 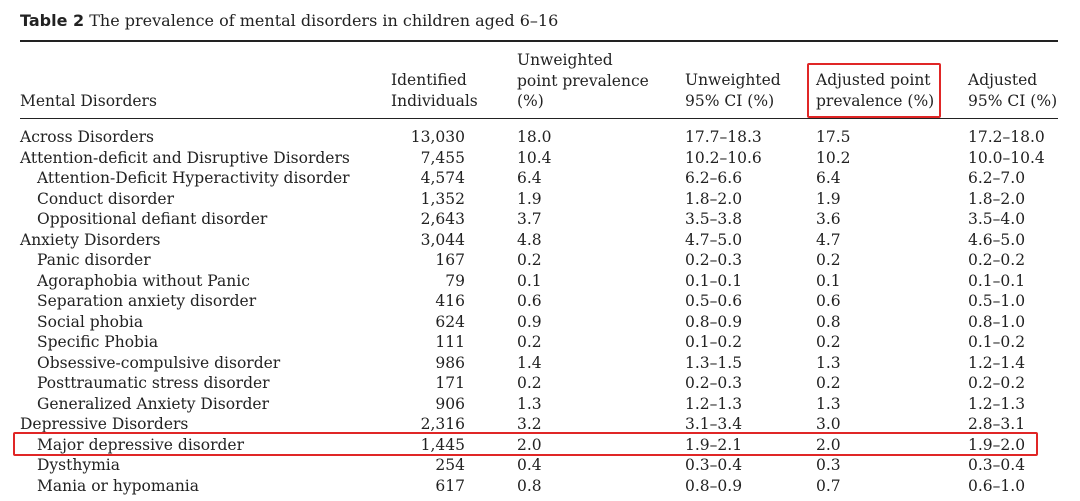 I want to click on cell-identified-individuals: 4,574, so click(x=442, y=178).